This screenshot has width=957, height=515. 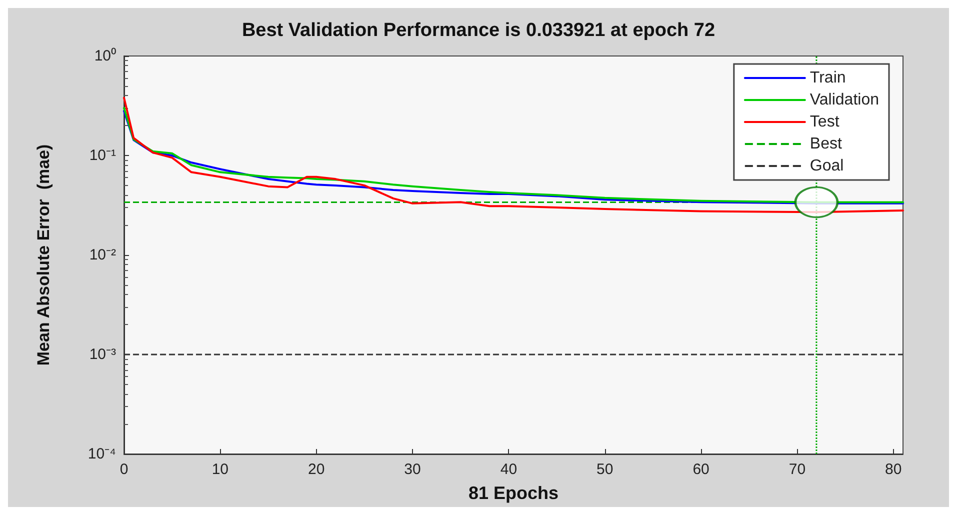 What do you see at coordinates (893, 469) in the screenshot?
I see `x-tick-label: 80` at bounding box center [893, 469].